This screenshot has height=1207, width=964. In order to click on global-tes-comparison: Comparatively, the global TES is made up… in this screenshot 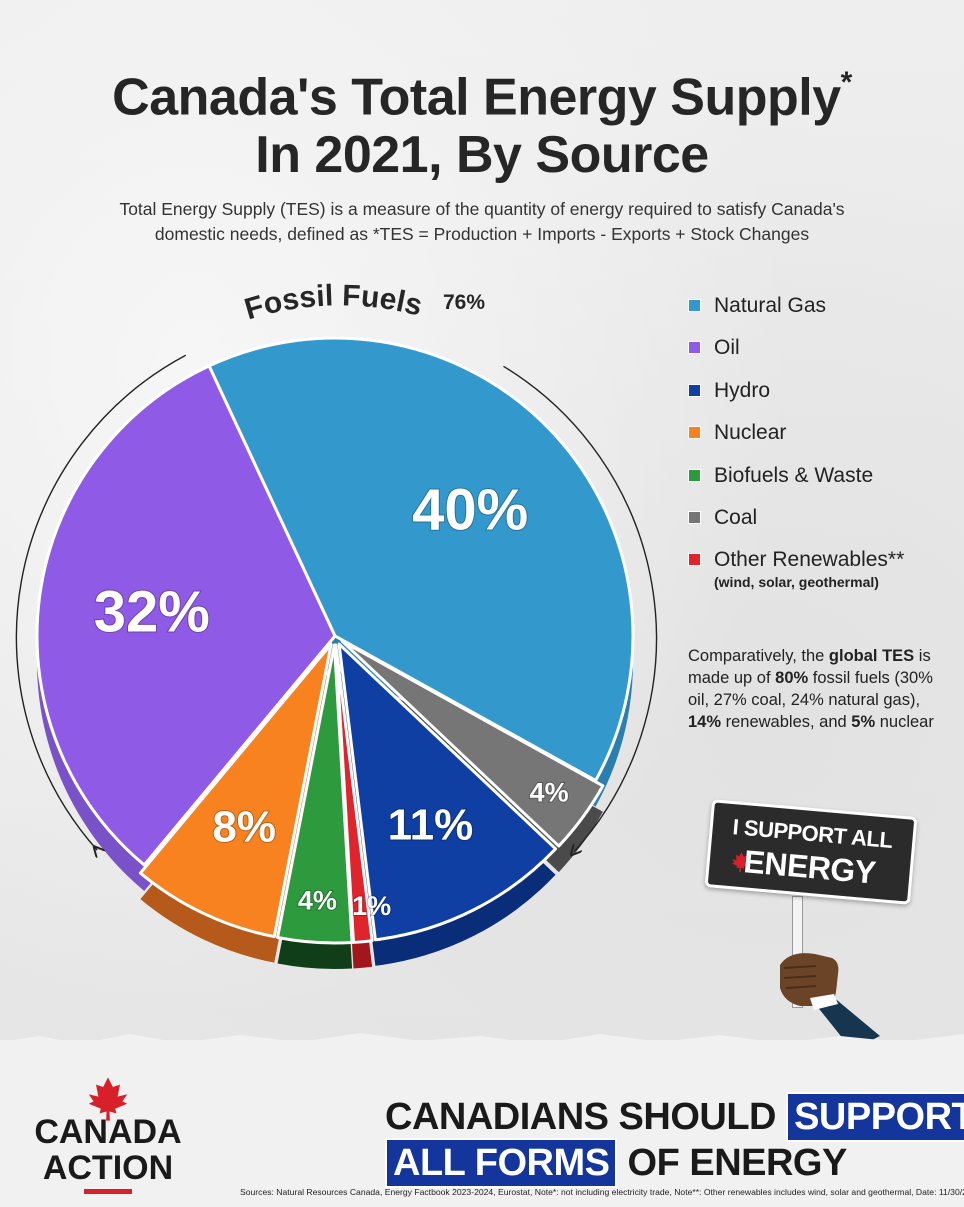, I will do `click(819, 689)`.